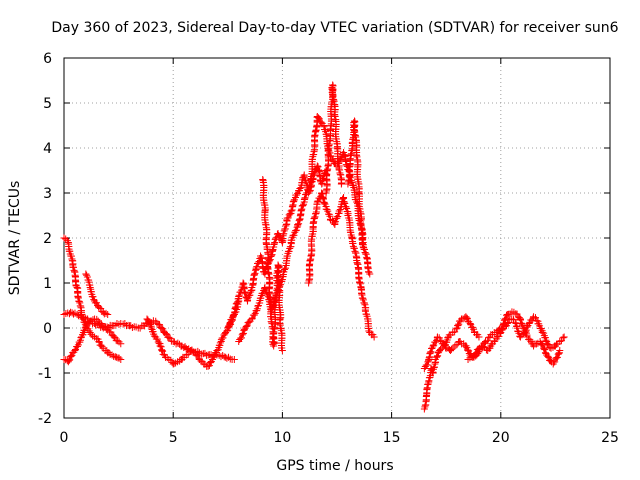  I want to click on y-tick-label: 6, so click(47, 59).